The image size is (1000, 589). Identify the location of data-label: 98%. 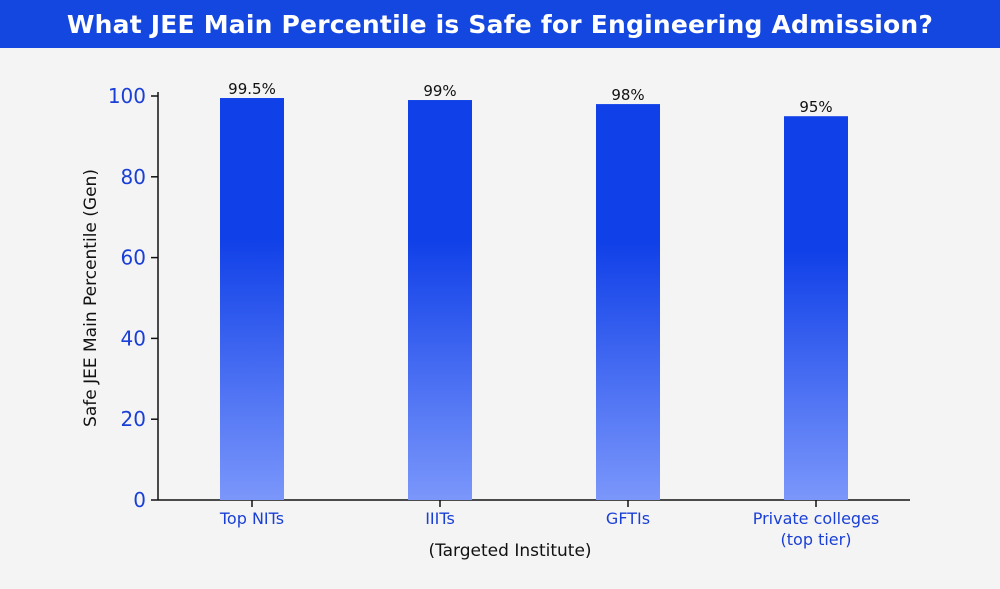
(627, 95).